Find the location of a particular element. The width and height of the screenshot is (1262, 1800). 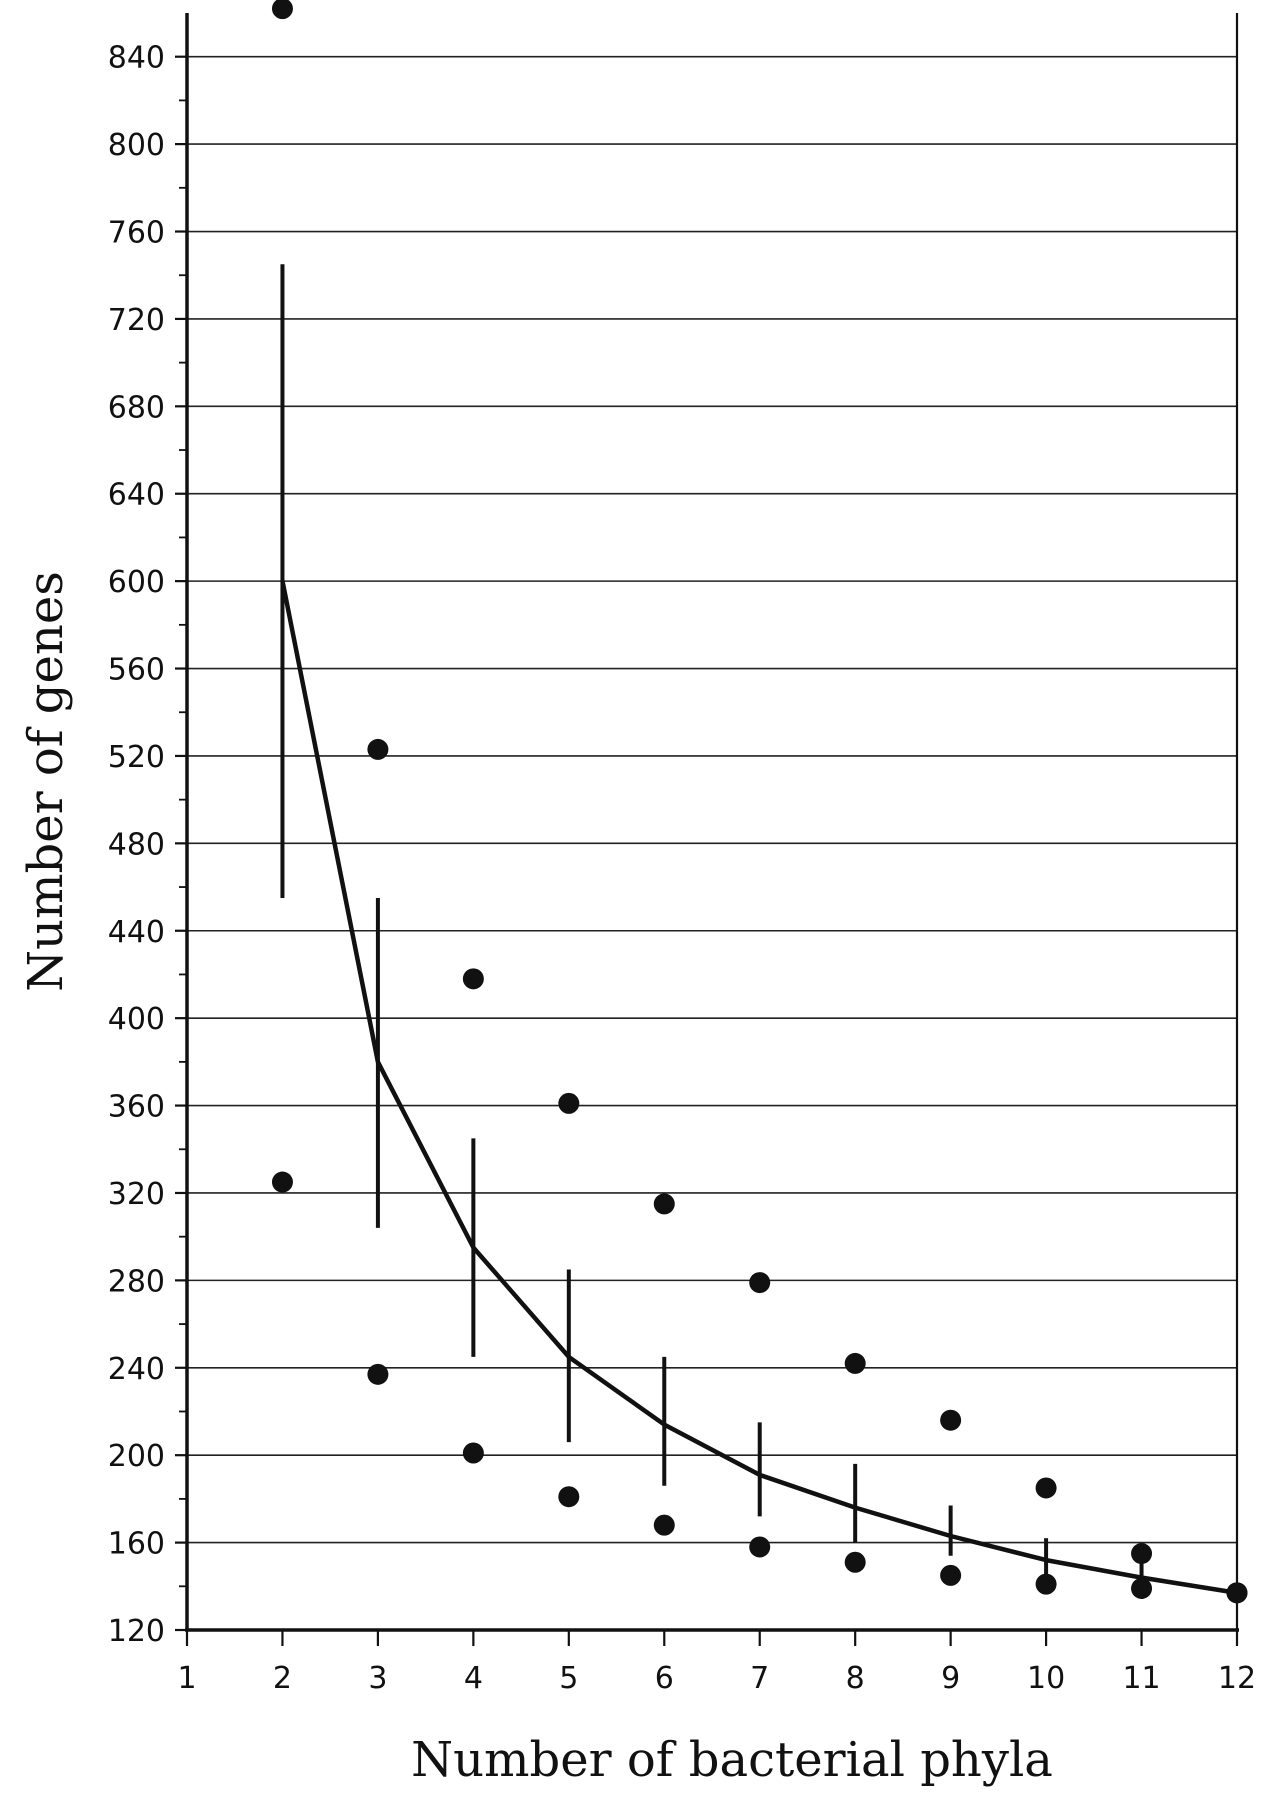

y-tick-label: 360 is located at coordinates (136, 1107).